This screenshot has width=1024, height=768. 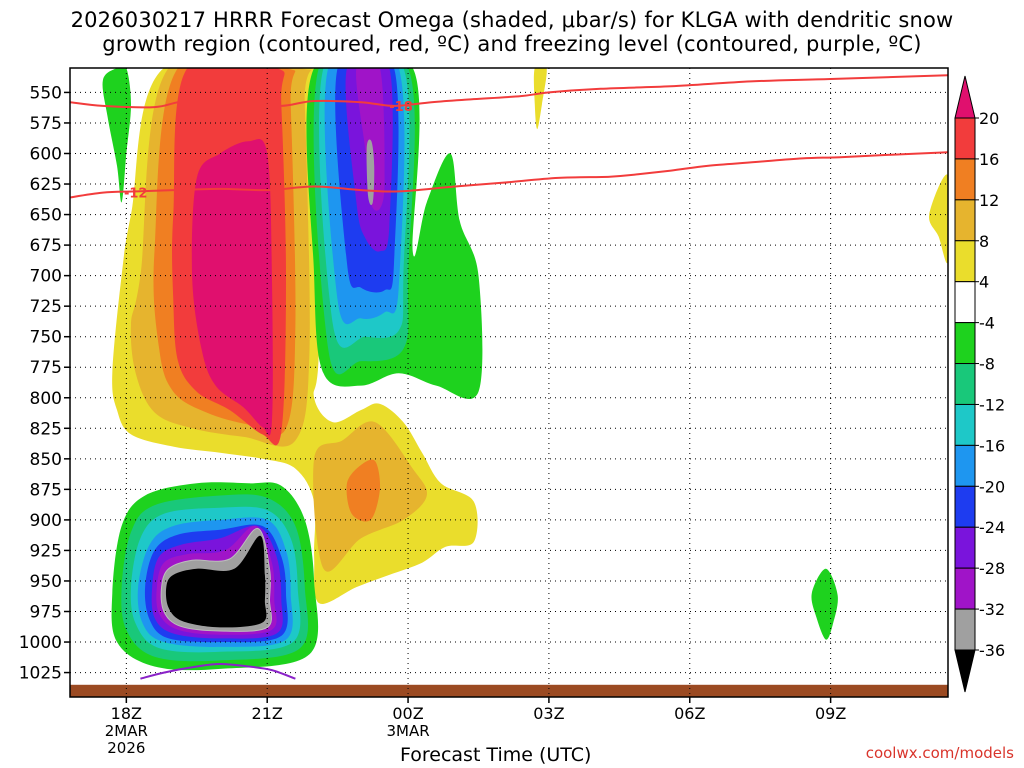 I want to click on x-tick-label: 00Z, so click(x=407, y=713).